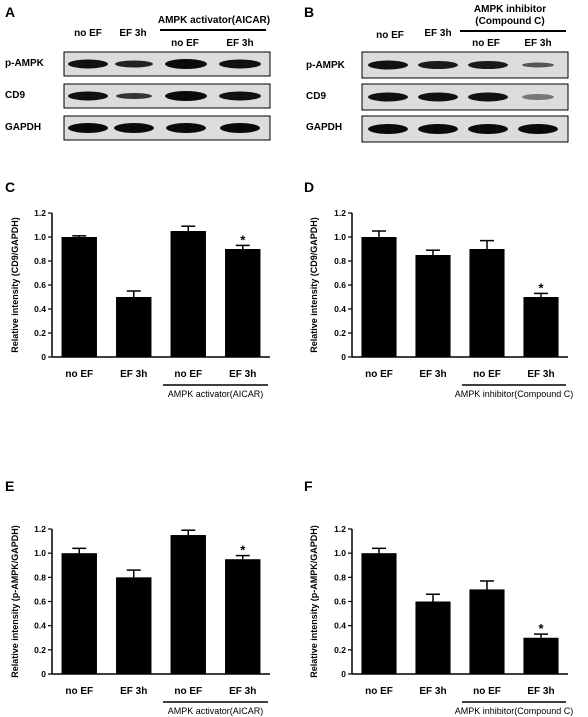 The height and width of the screenshot is (717, 588). What do you see at coordinates (239, 43) in the screenshot?
I see `lane-header-aicar-ef3h: EF 3h` at bounding box center [239, 43].